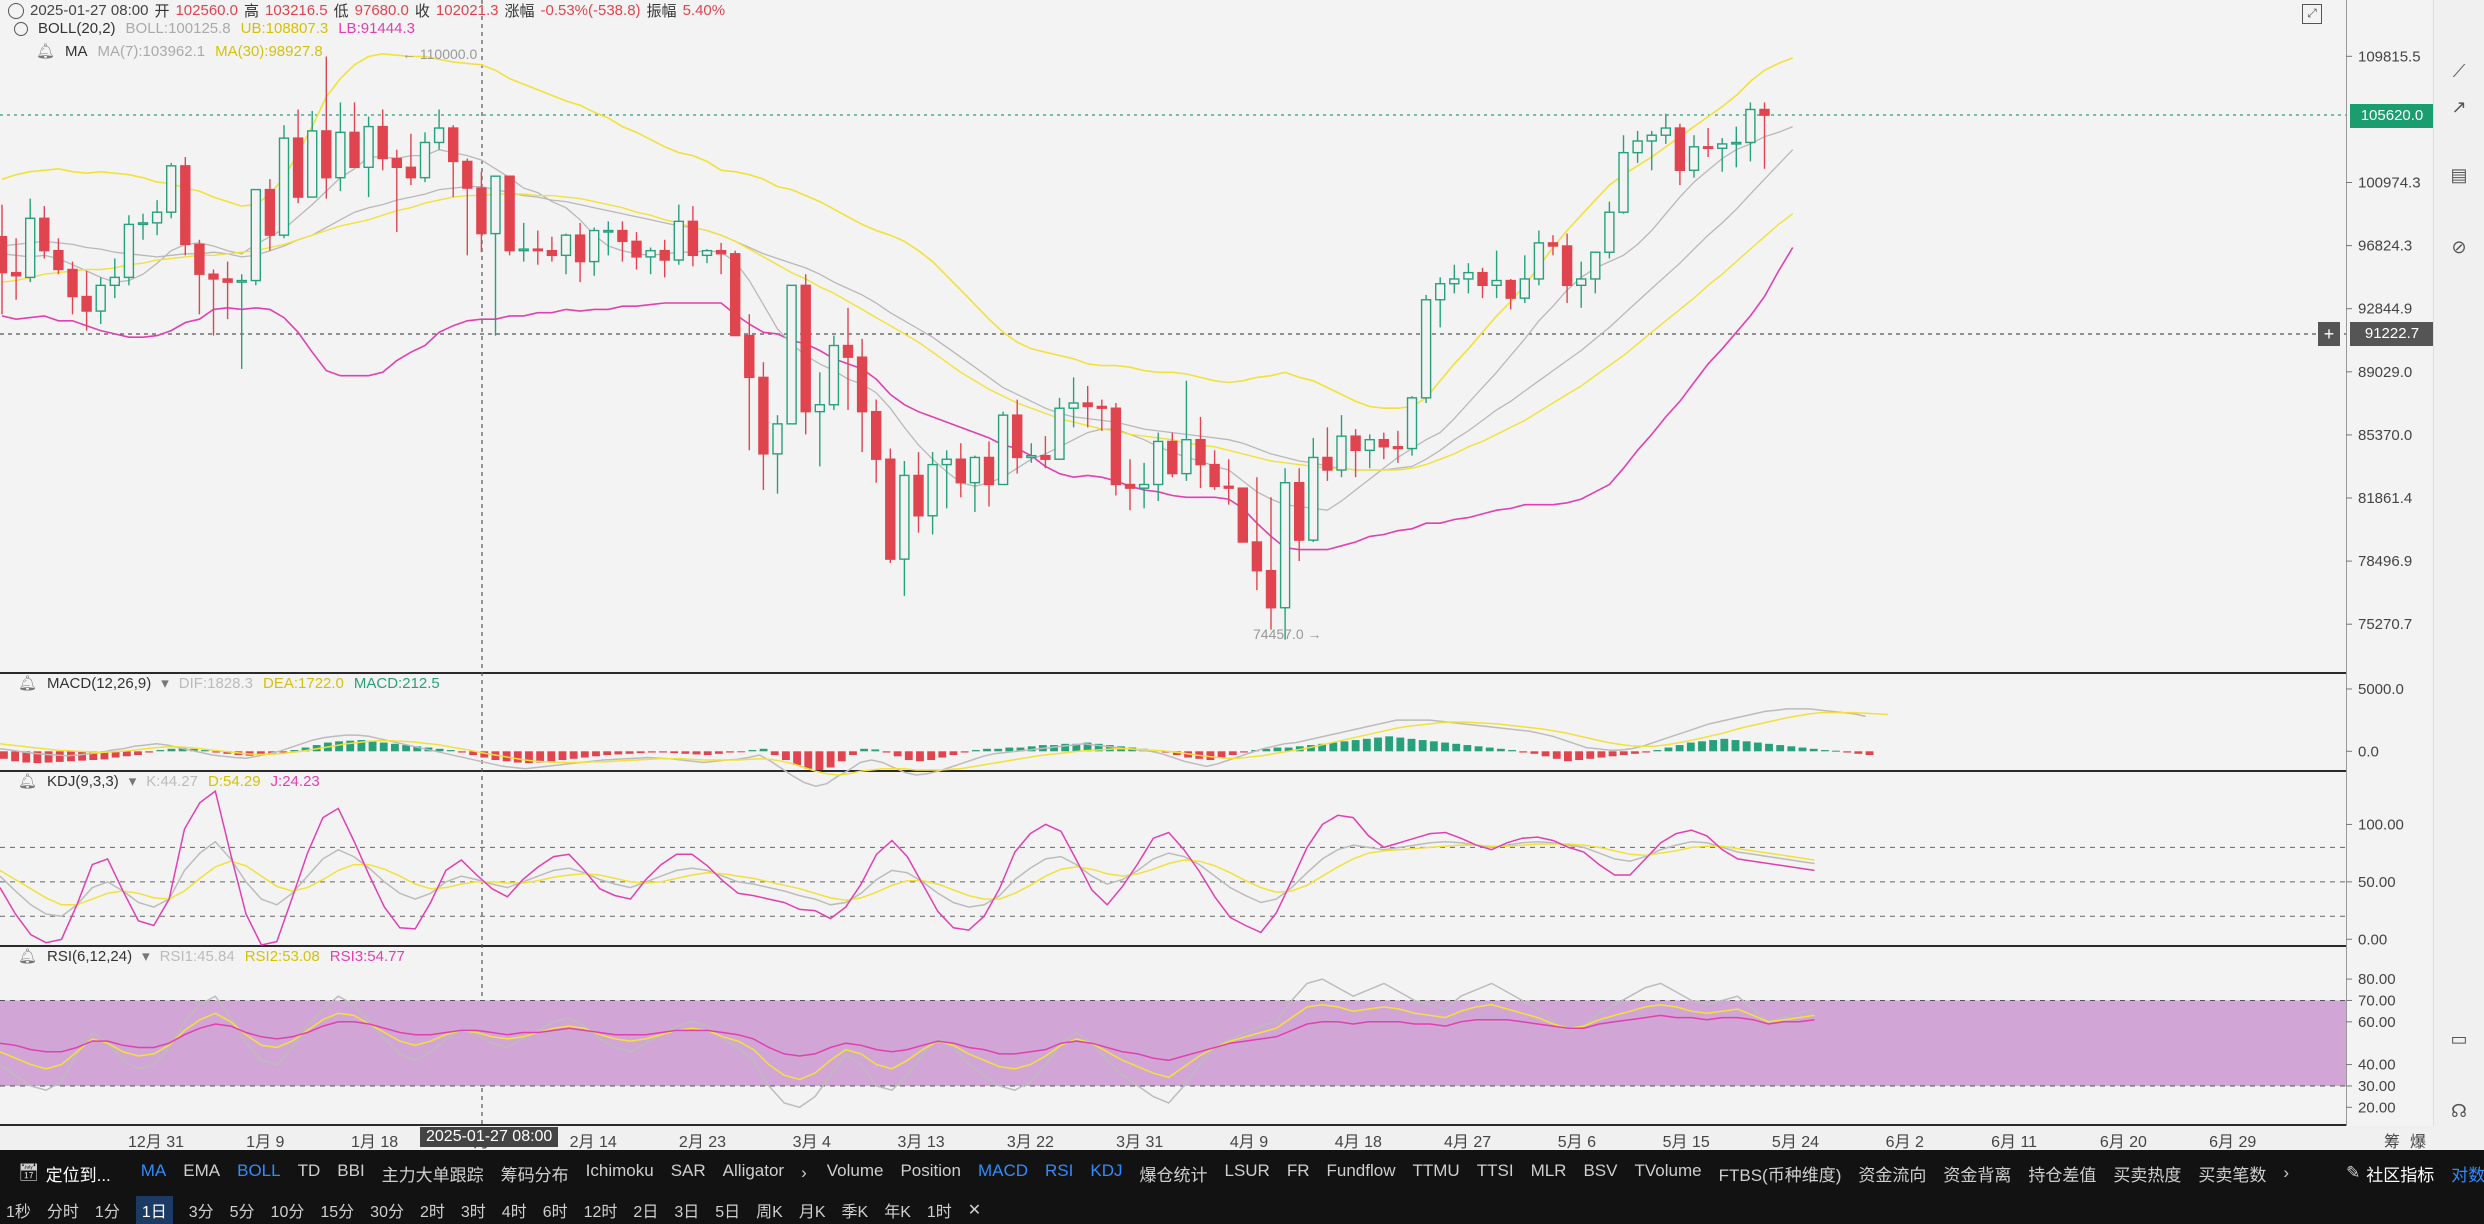  What do you see at coordinates (2312, 14) in the screenshot?
I see `expand-icon: ⤢` at bounding box center [2312, 14].